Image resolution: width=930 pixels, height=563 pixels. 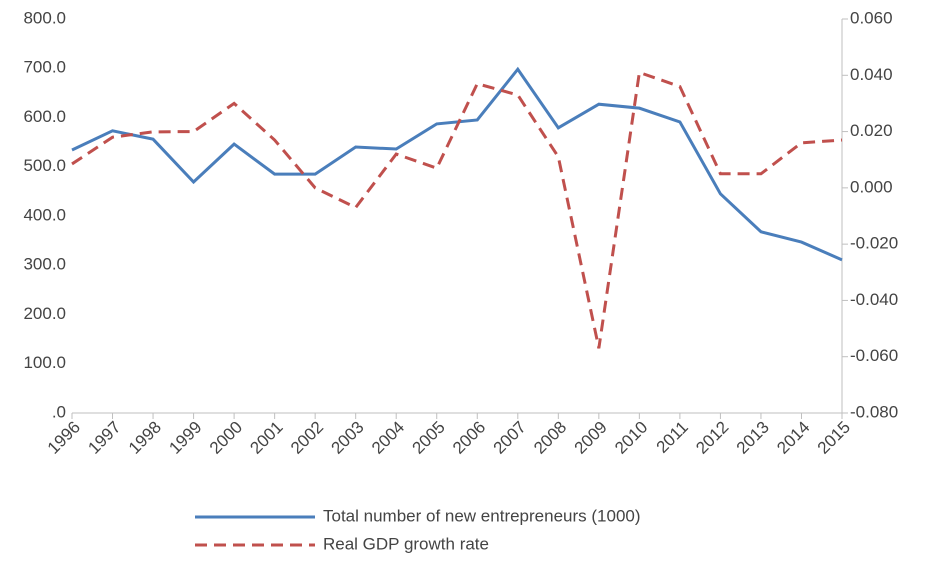 What do you see at coordinates (591, 438) in the screenshot?
I see `x-tick-label: 2009` at bounding box center [591, 438].